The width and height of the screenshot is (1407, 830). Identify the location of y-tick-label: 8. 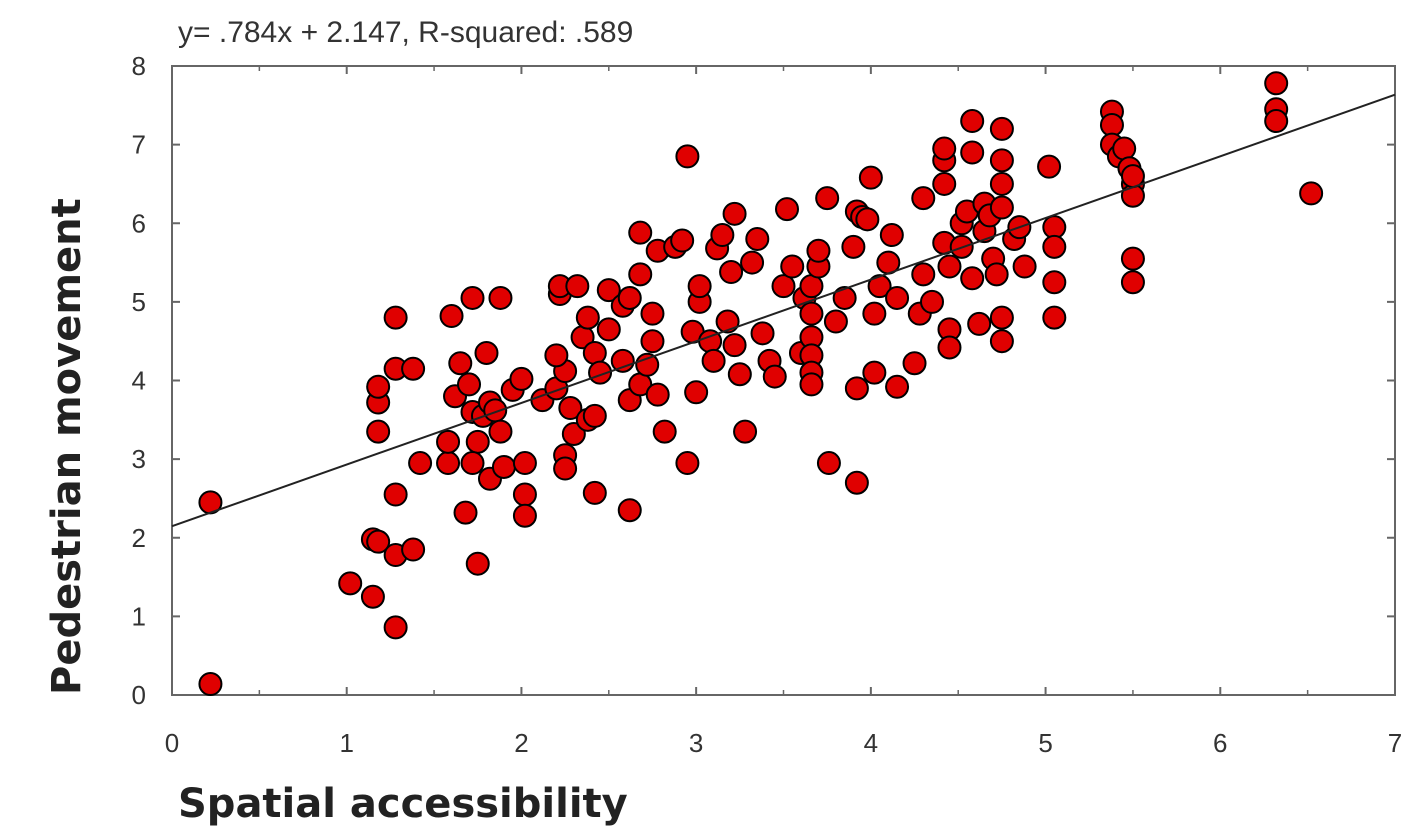
(139, 66).